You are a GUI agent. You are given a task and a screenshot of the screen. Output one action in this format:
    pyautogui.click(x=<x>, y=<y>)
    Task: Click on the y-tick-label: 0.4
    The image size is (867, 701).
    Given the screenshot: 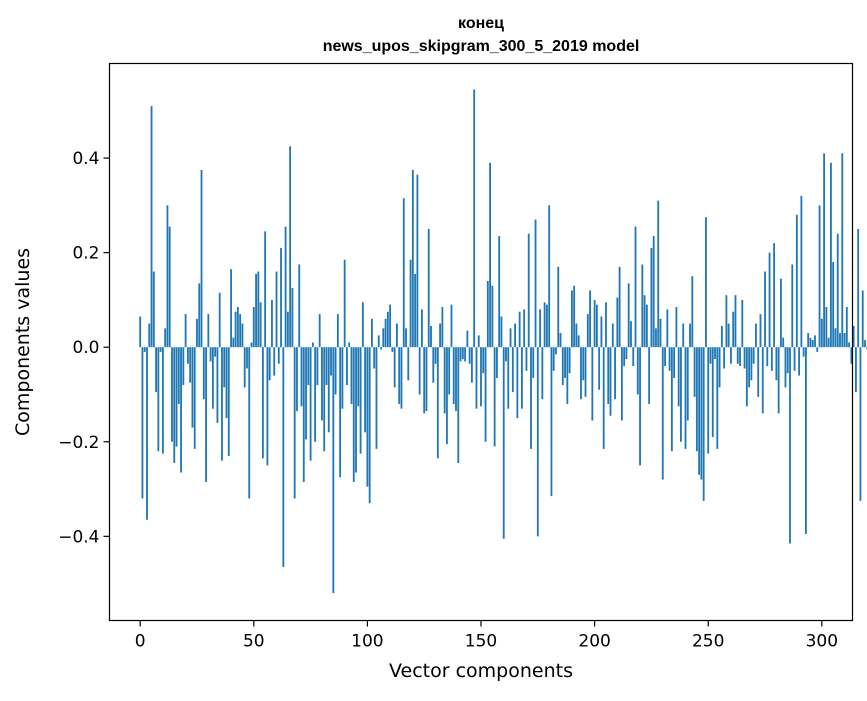 What is the action you would take?
    pyautogui.click(x=85, y=159)
    